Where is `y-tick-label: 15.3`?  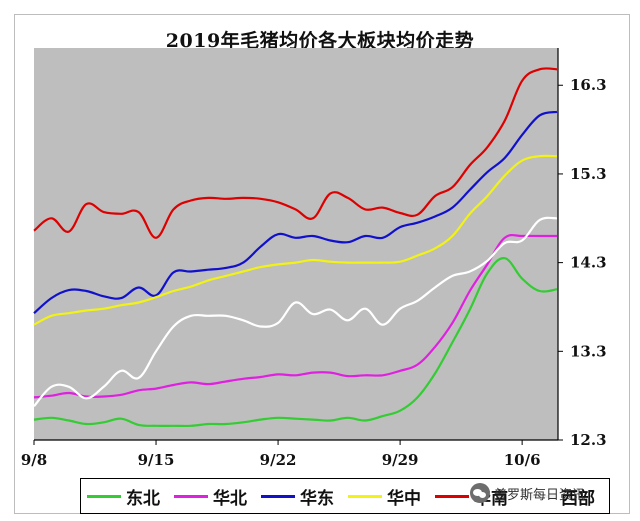 y-tick-label: 15.3 is located at coordinates (588, 174).